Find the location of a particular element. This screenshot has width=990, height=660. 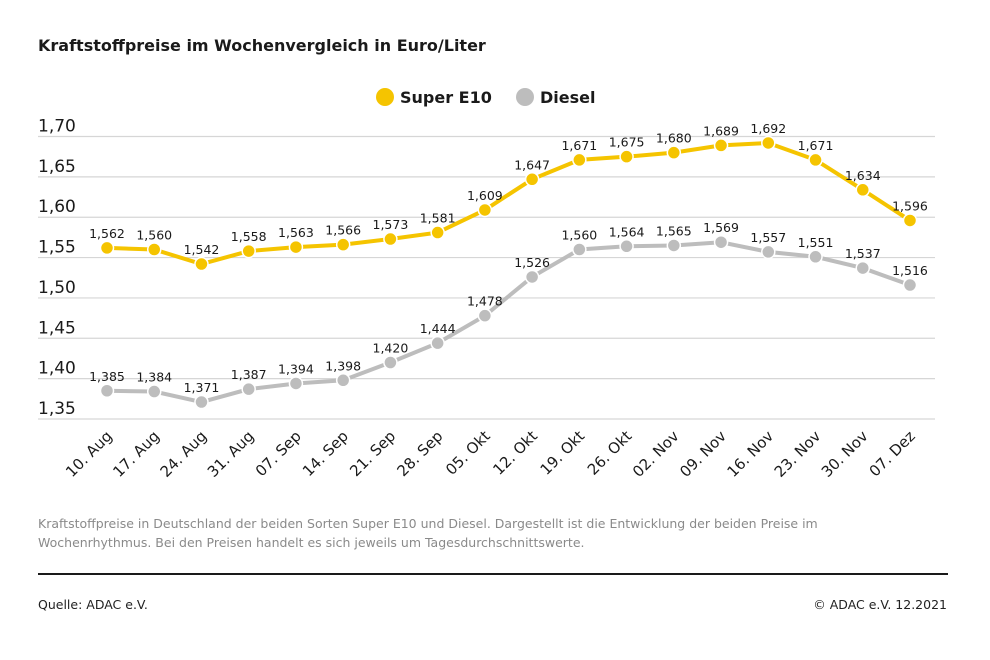

data-label: 1,537 is located at coordinates (863, 253).